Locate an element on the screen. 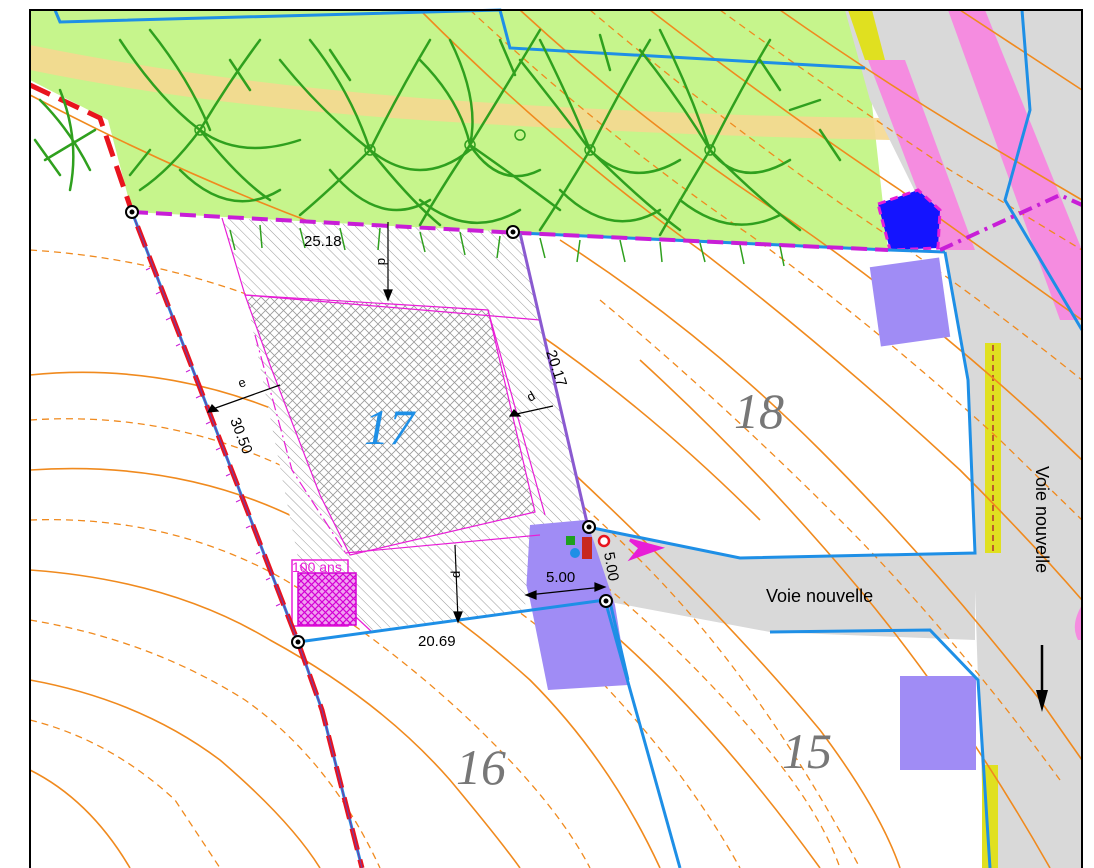 The image size is (1094, 868). utility-box-red is located at coordinates (587, 548).